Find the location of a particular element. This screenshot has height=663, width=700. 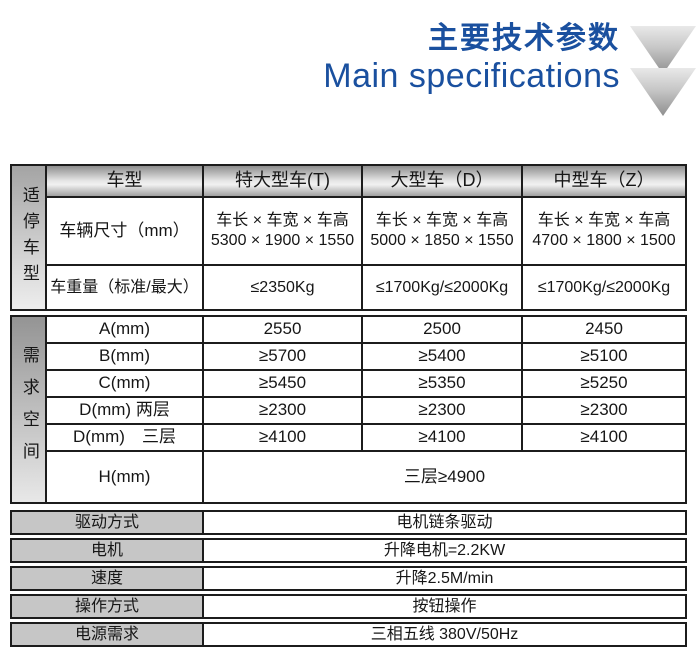

cell-h-merged: 三层≥4900 is located at coordinates (444, 477).